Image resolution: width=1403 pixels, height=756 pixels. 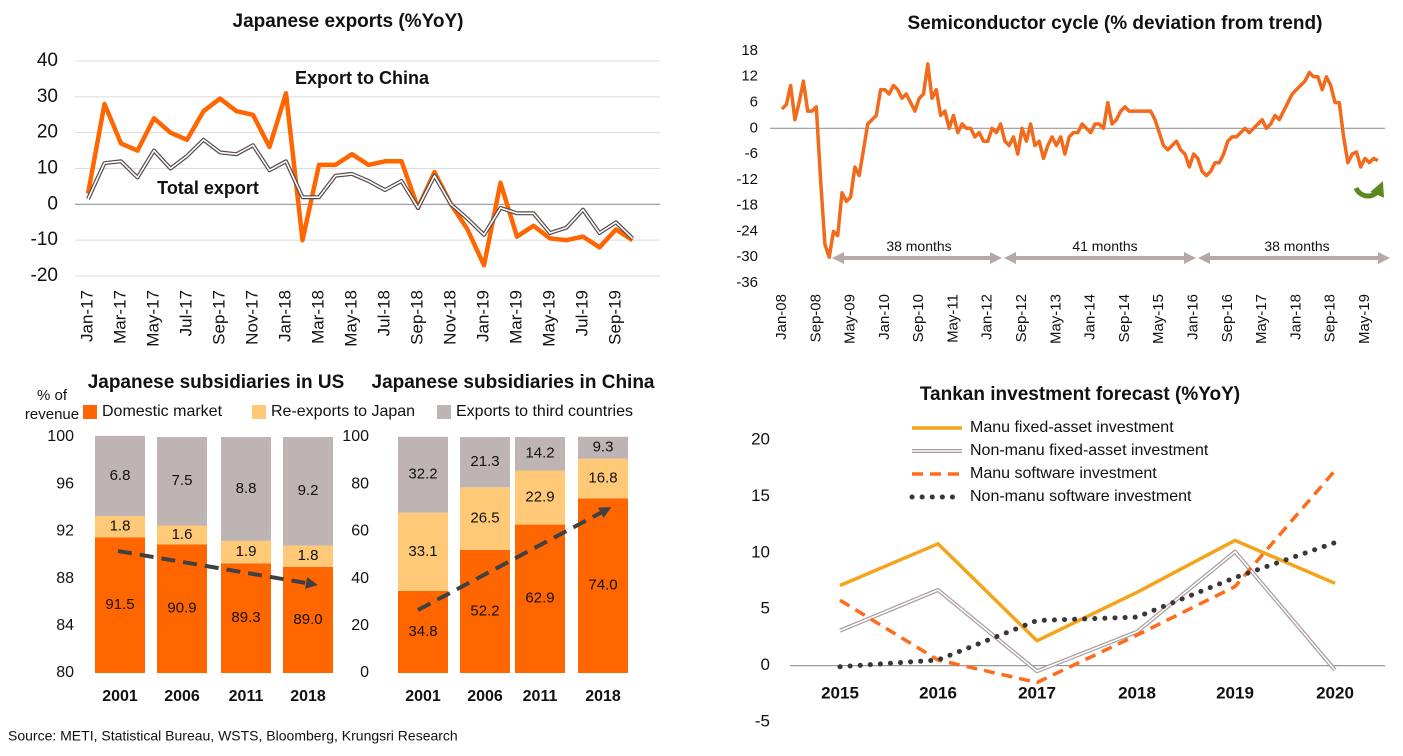 What do you see at coordinates (760, 551) in the screenshot?
I see `y-tick-label: 10` at bounding box center [760, 551].